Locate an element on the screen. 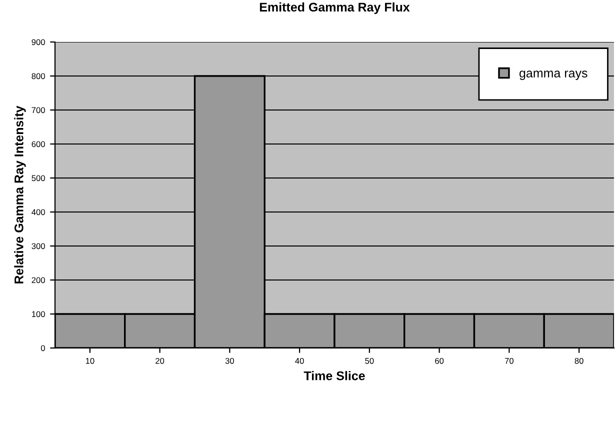 This screenshot has height=421, width=615. x-tick-label: 30 is located at coordinates (229, 361).